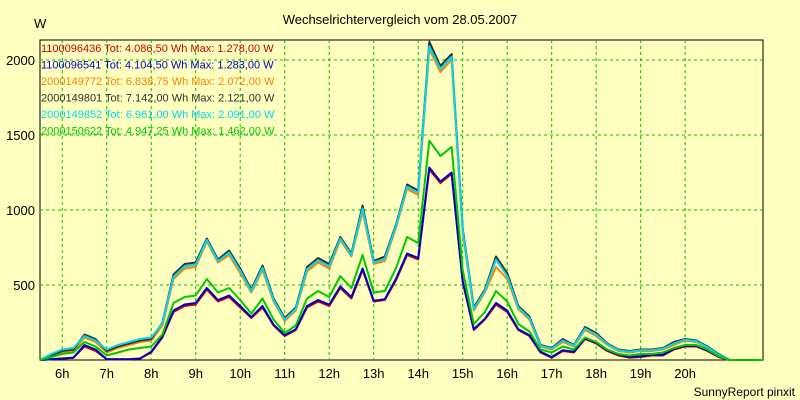 The width and height of the screenshot is (800, 400). I want to click on x-tick-label: 7h, so click(107, 373).